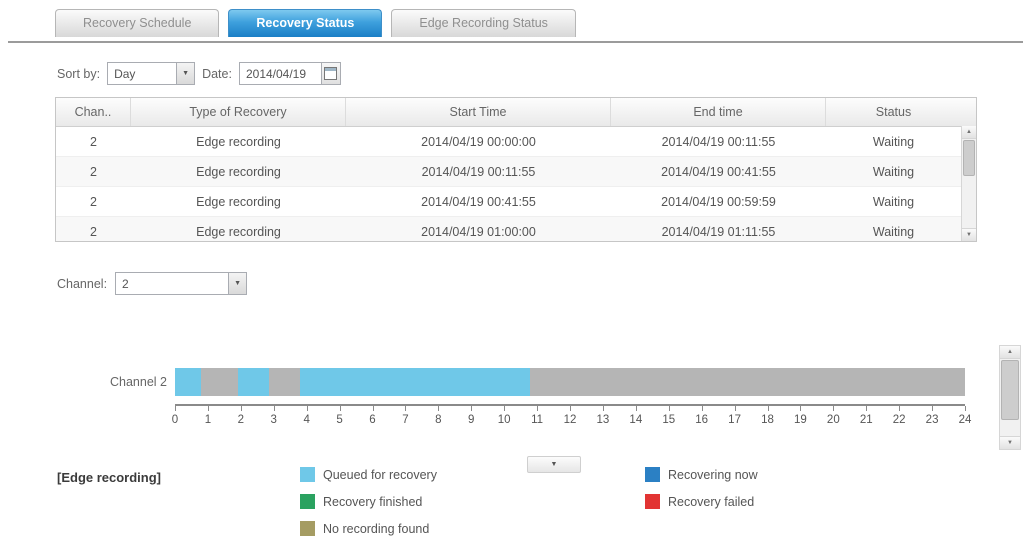 Image resolution: width=1031 pixels, height=559 pixels. I want to click on axis-tick-label: 14, so click(636, 420).